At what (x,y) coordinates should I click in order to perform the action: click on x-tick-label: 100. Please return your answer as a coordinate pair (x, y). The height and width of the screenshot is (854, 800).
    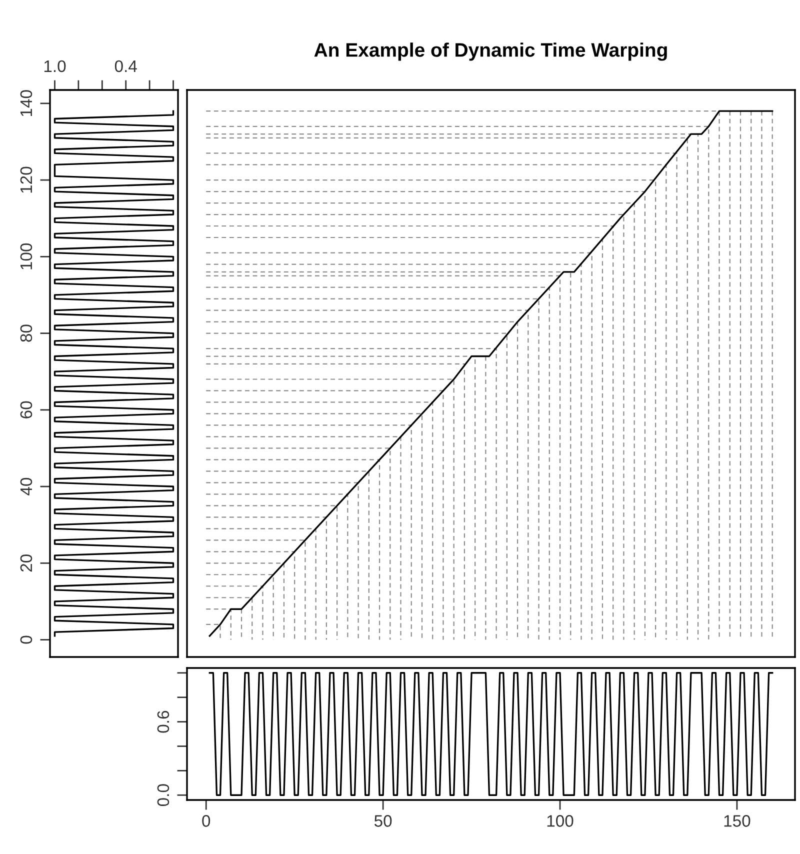
    Looking at the image, I should click on (560, 821).